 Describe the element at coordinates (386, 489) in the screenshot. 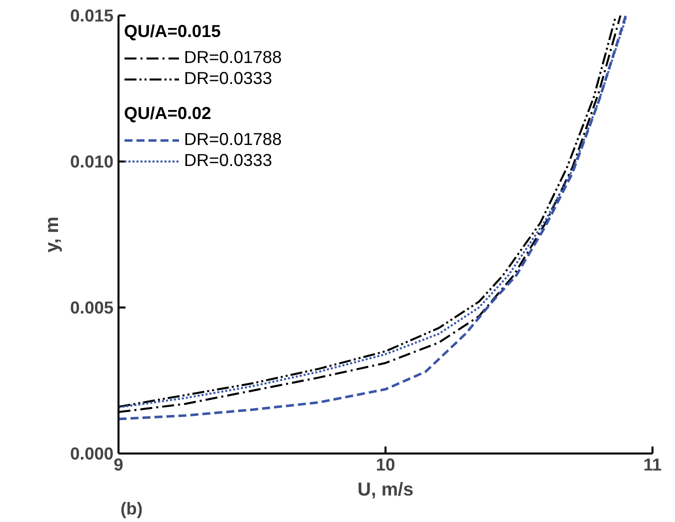

I see `x-axis-title: U, m/s` at that location.